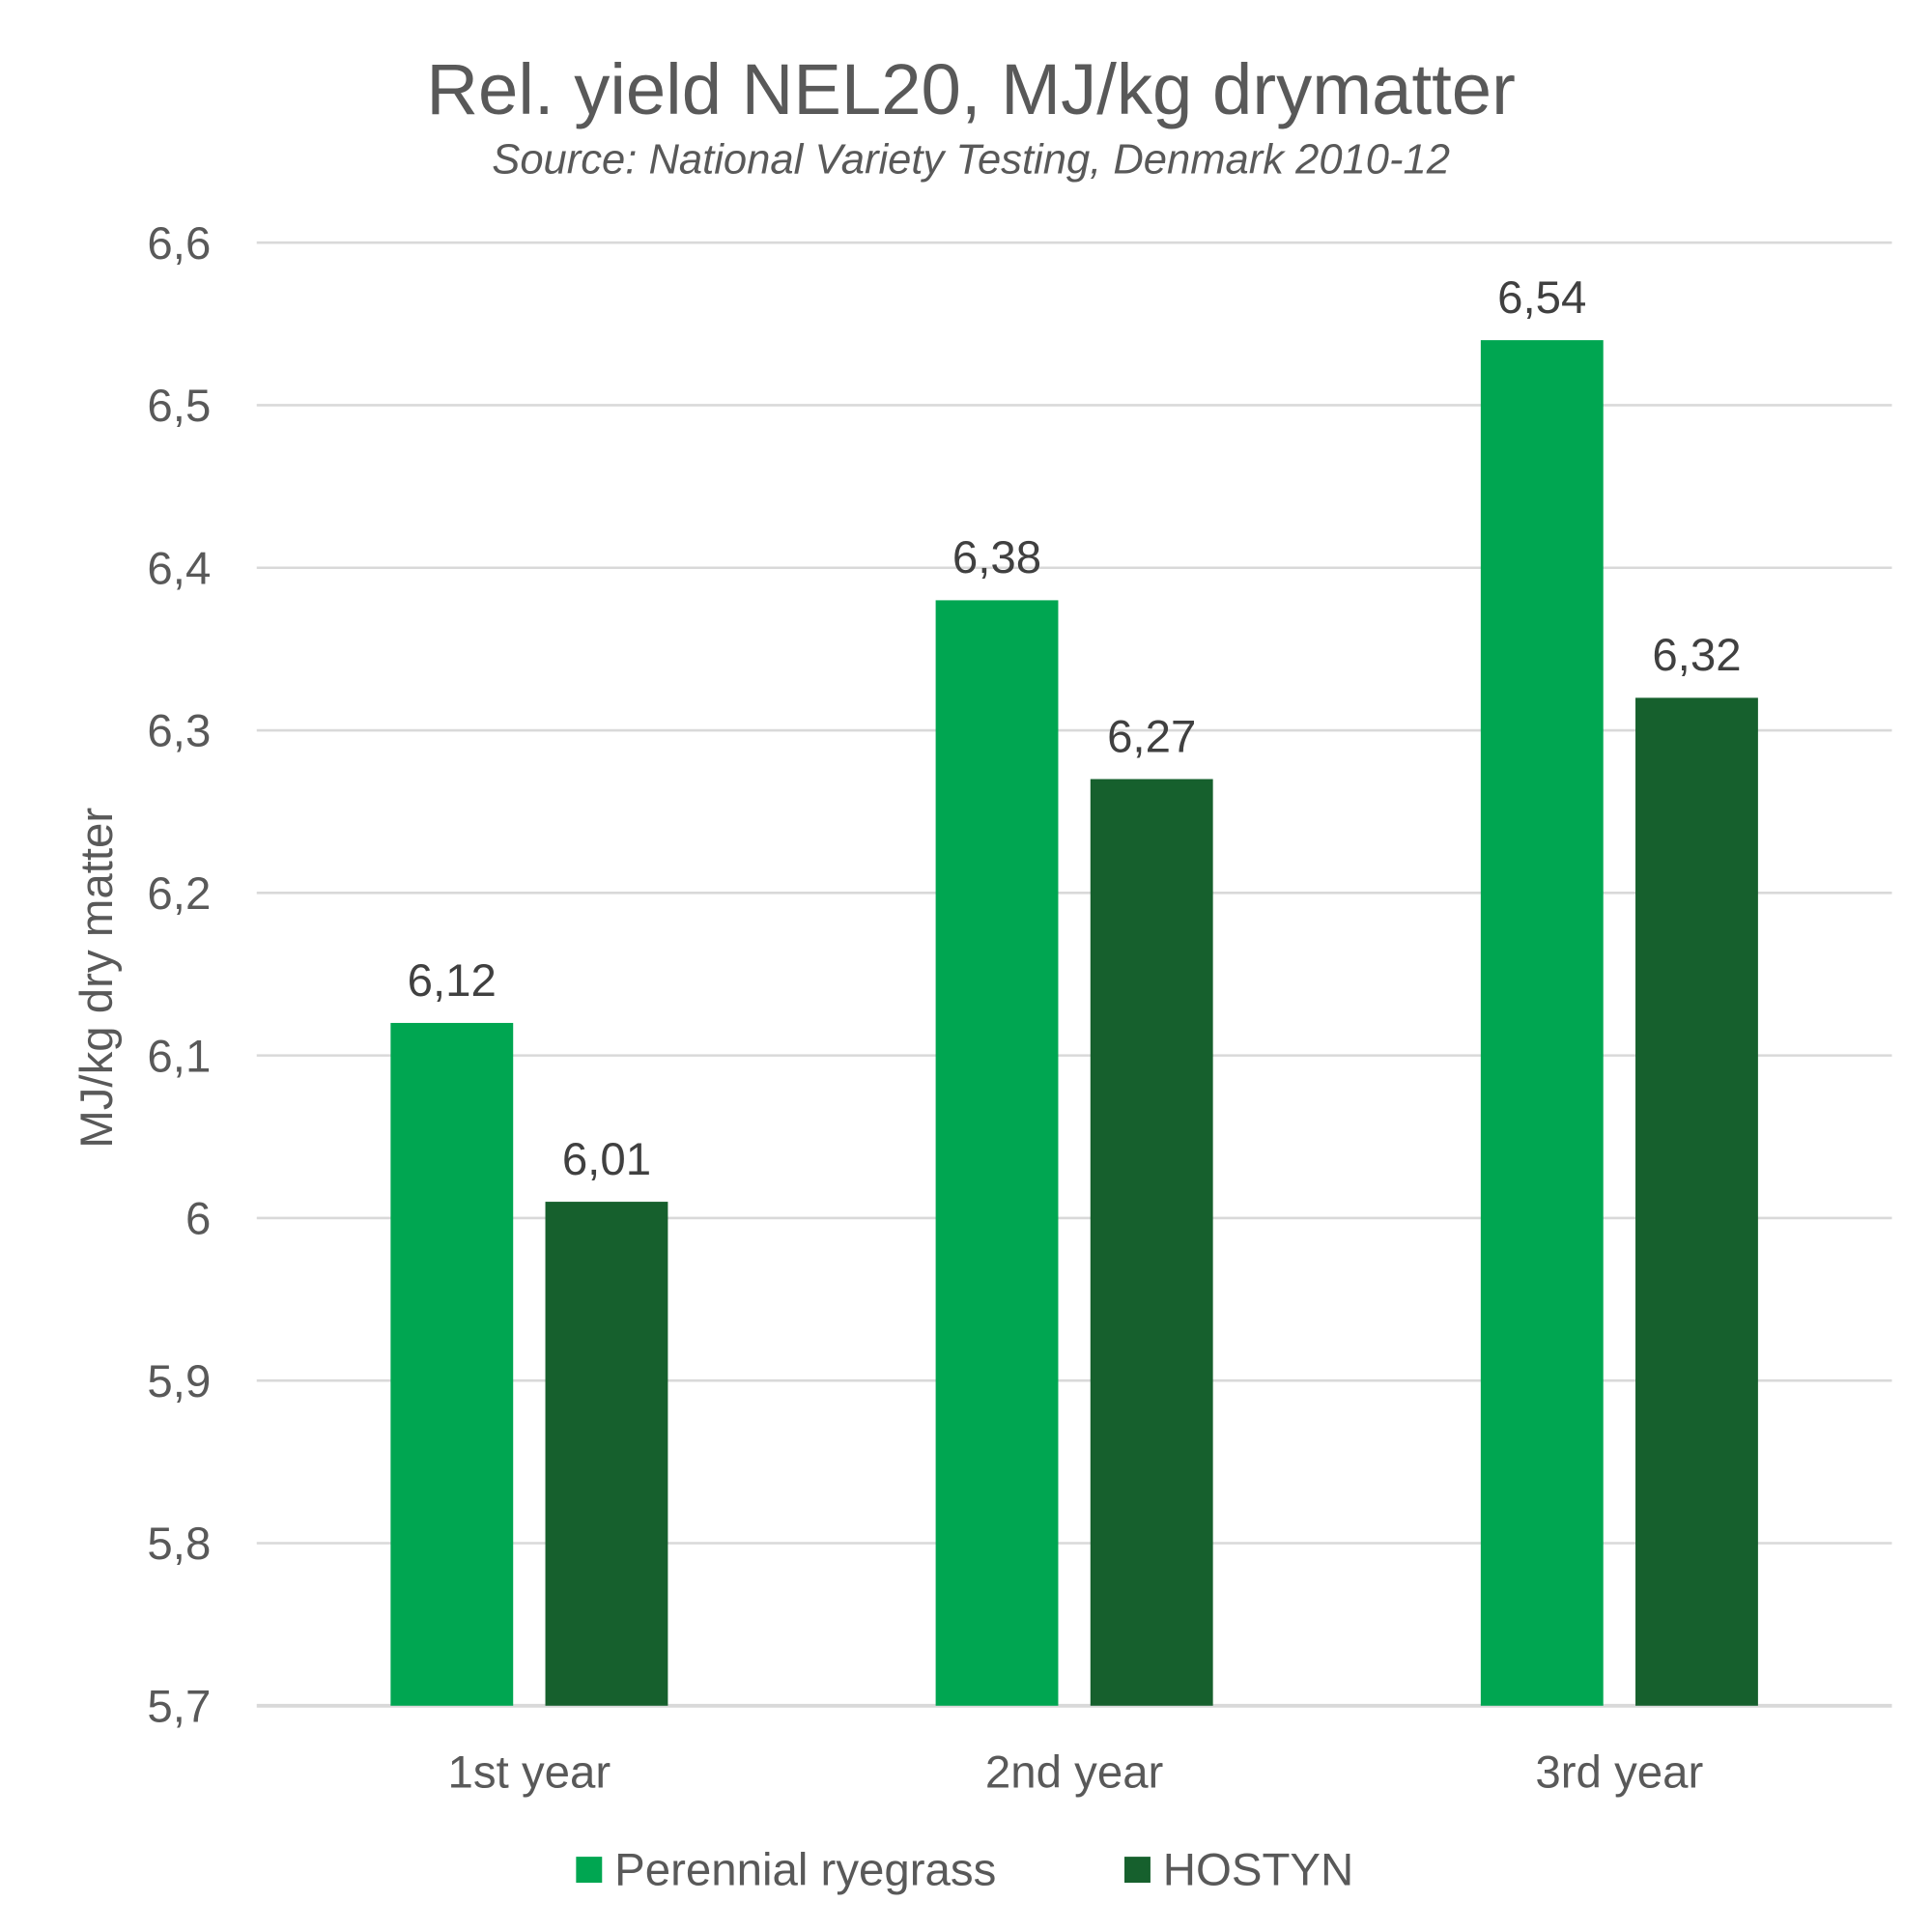 The image size is (1932, 1931). Describe the element at coordinates (179, 568) in the screenshot. I see `y-tick-label: 6,4` at that location.